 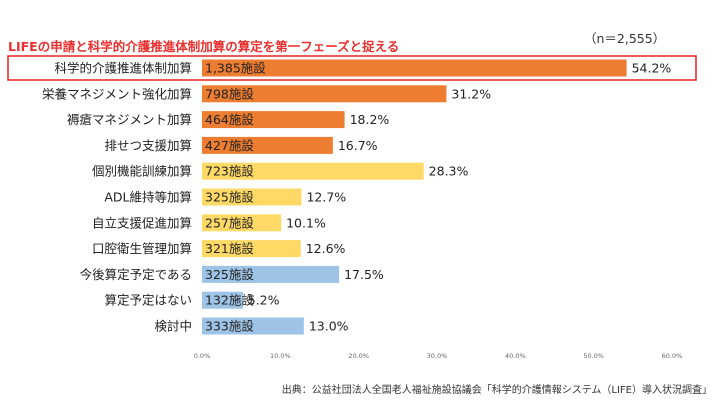 What do you see at coordinates (358, 145) in the screenshot?
I see `percent-label: 16.7%` at bounding box center [358, 145].